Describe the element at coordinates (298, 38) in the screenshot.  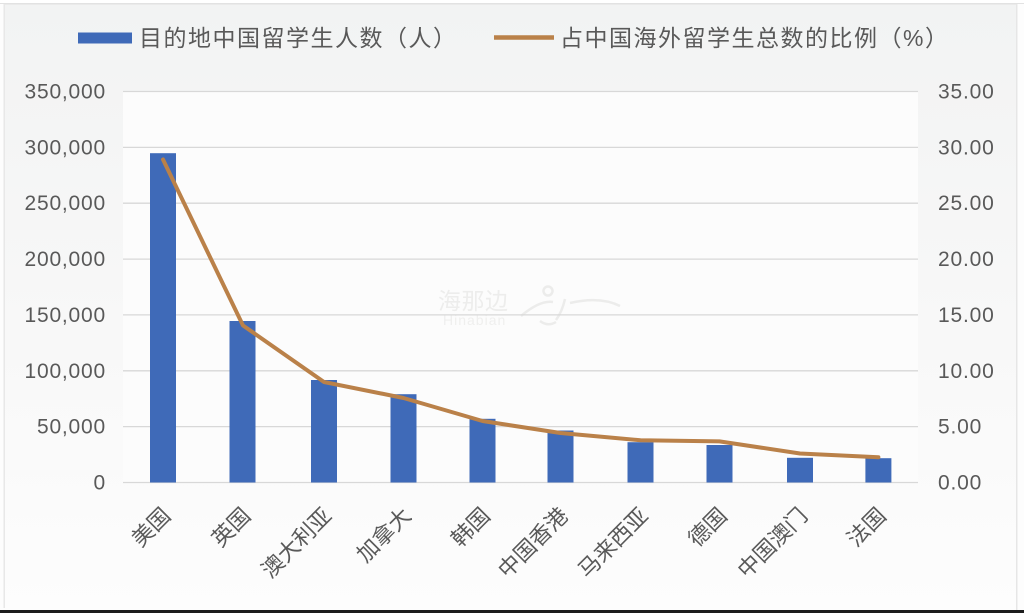
I see `svg-text: 目的地中国留学生人数（人）` at that location.